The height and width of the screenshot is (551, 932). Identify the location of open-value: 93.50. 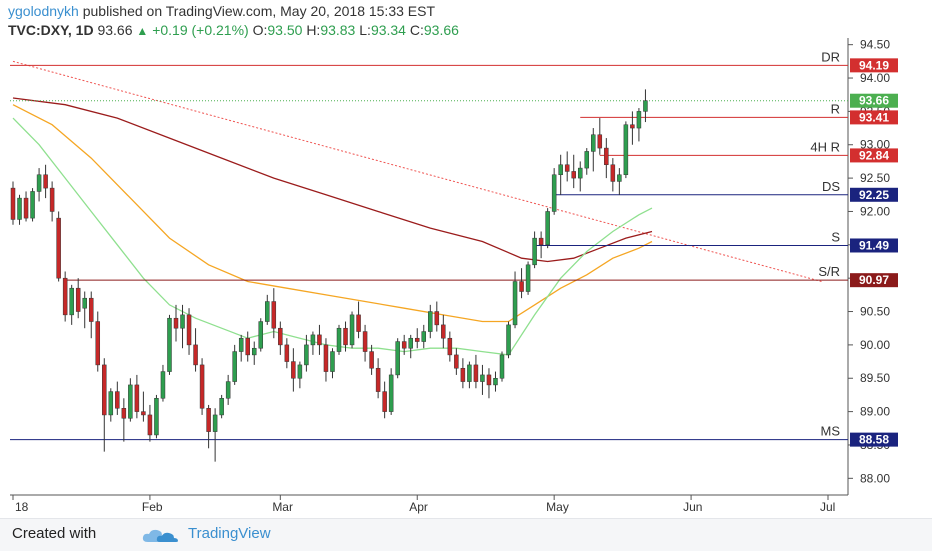
(285, 30).